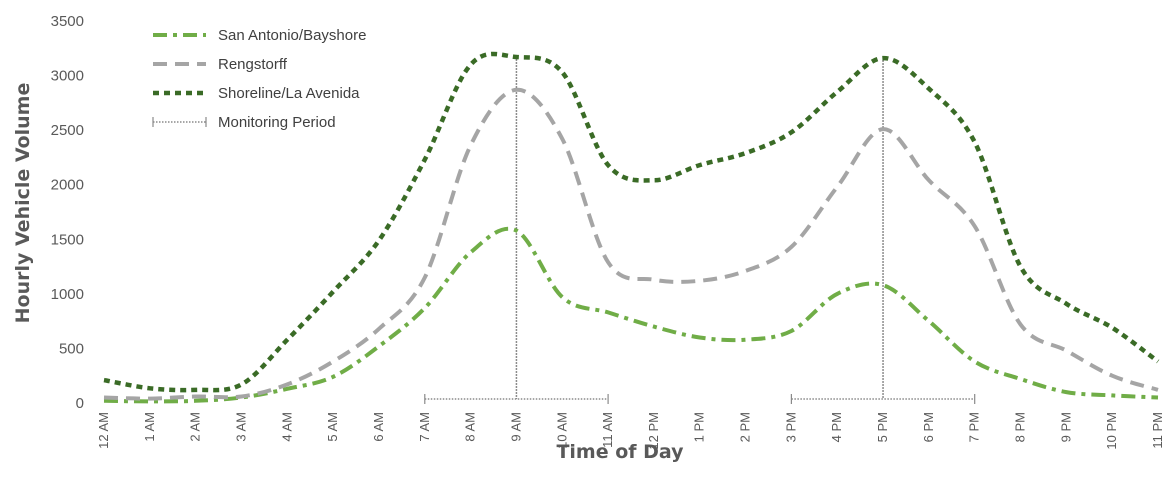 The height and width of the screenshot is (491, 1166). I want to click on y-tick-label: 500, so click(71, 348).